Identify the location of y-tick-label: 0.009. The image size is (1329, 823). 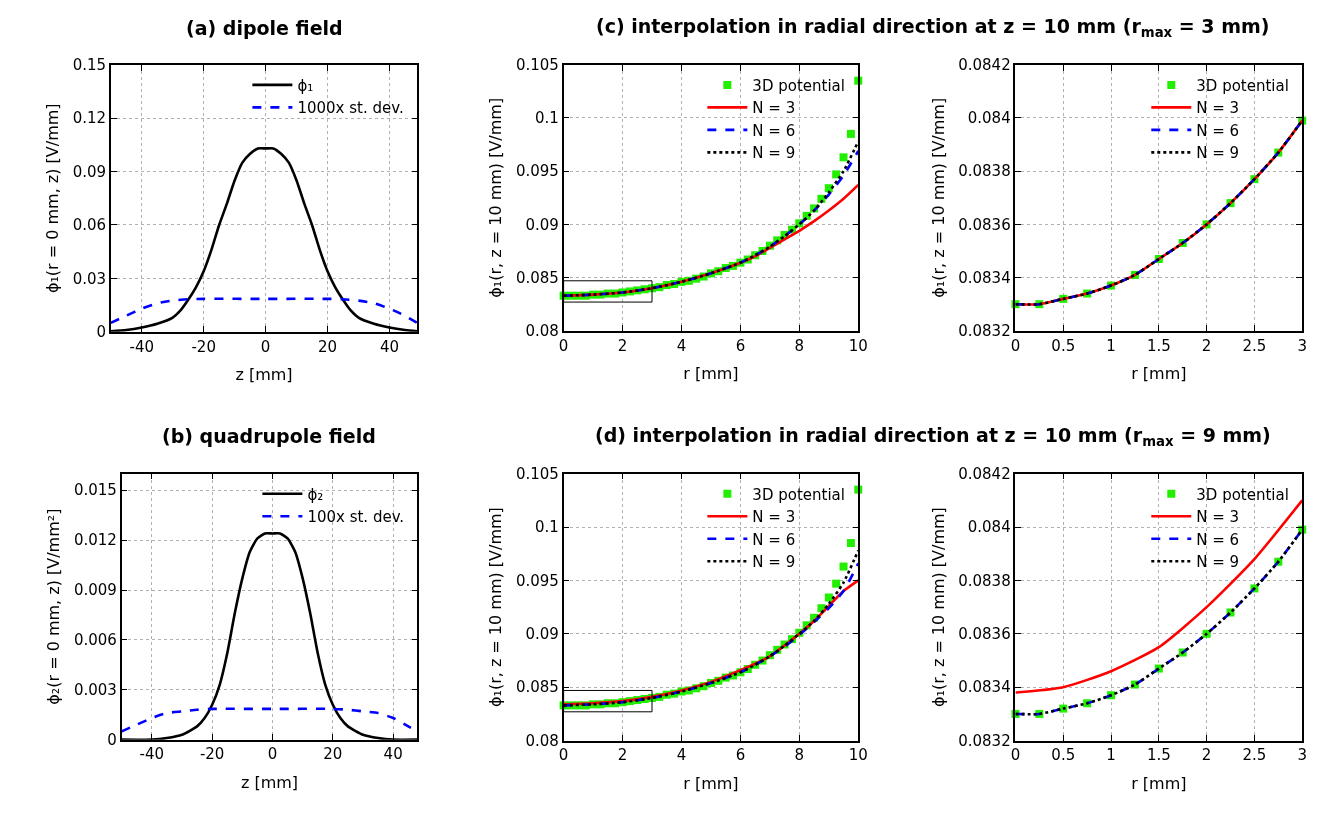
(95, 590).